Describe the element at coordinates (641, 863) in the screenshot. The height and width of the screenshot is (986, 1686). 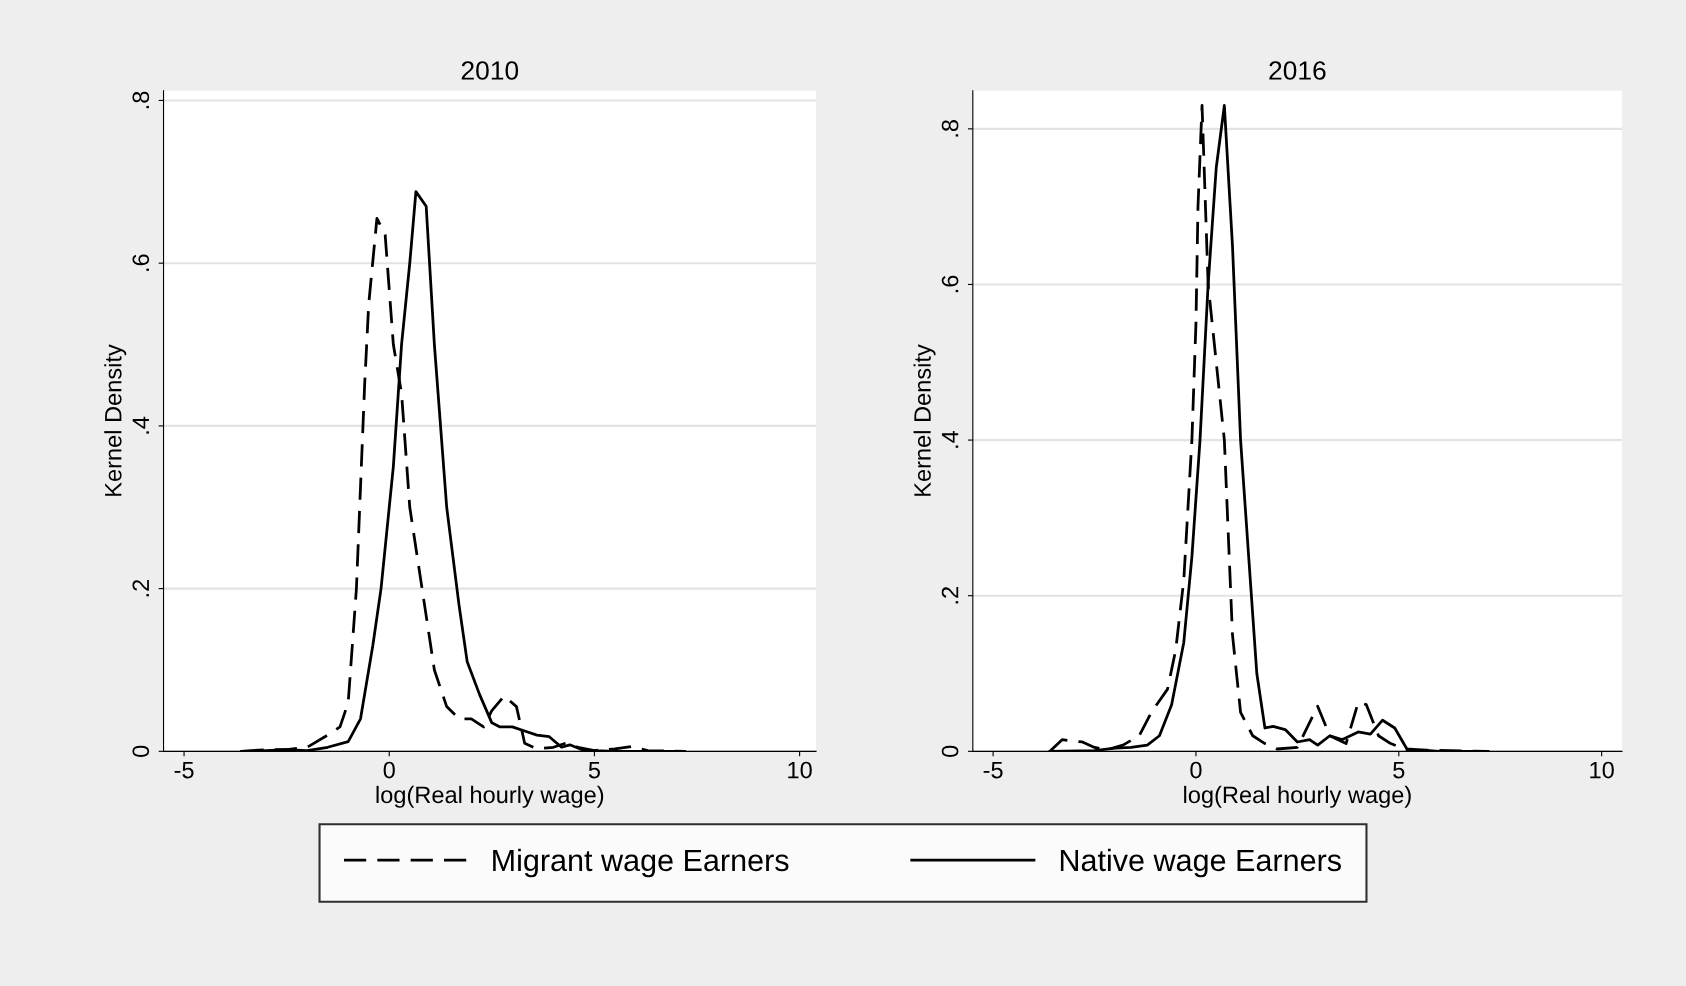
I see `legend-label: Migrant wage Earners` at that location.